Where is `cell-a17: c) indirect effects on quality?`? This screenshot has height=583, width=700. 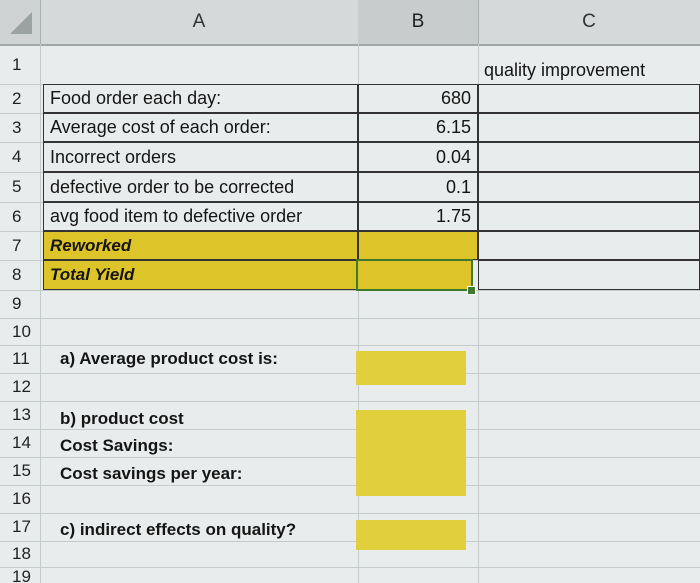 cell-a17: c) indirect effects on quality? is located at coordinates (178, 529).